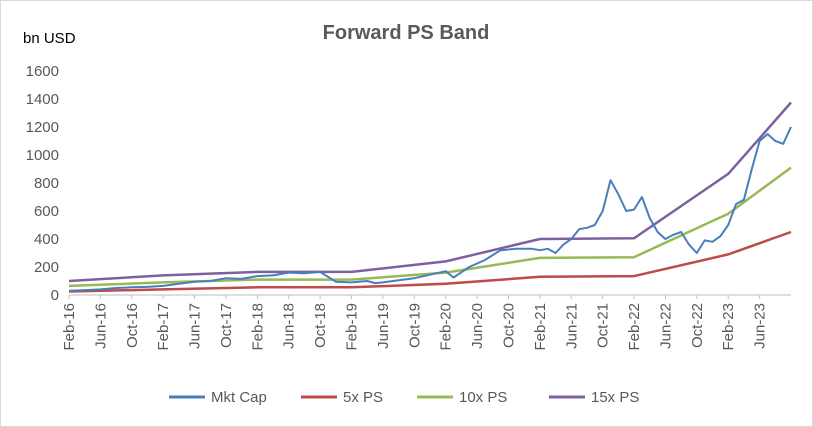 Image resolution: width=813 pixels, height=427 pixels. Describe the element at coordinates (42, 99) in the screenshot. I see `y-tick-label: 1400` at that location.